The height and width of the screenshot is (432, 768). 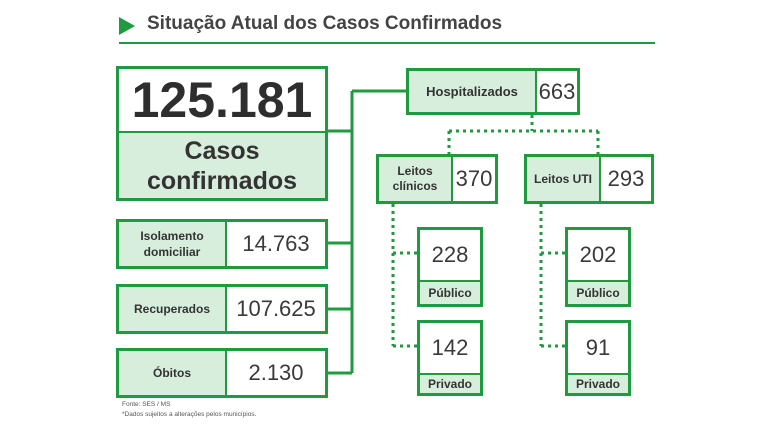 I want to click on recovered-card: Recuperados 107.625, so click(x=222, y=309).